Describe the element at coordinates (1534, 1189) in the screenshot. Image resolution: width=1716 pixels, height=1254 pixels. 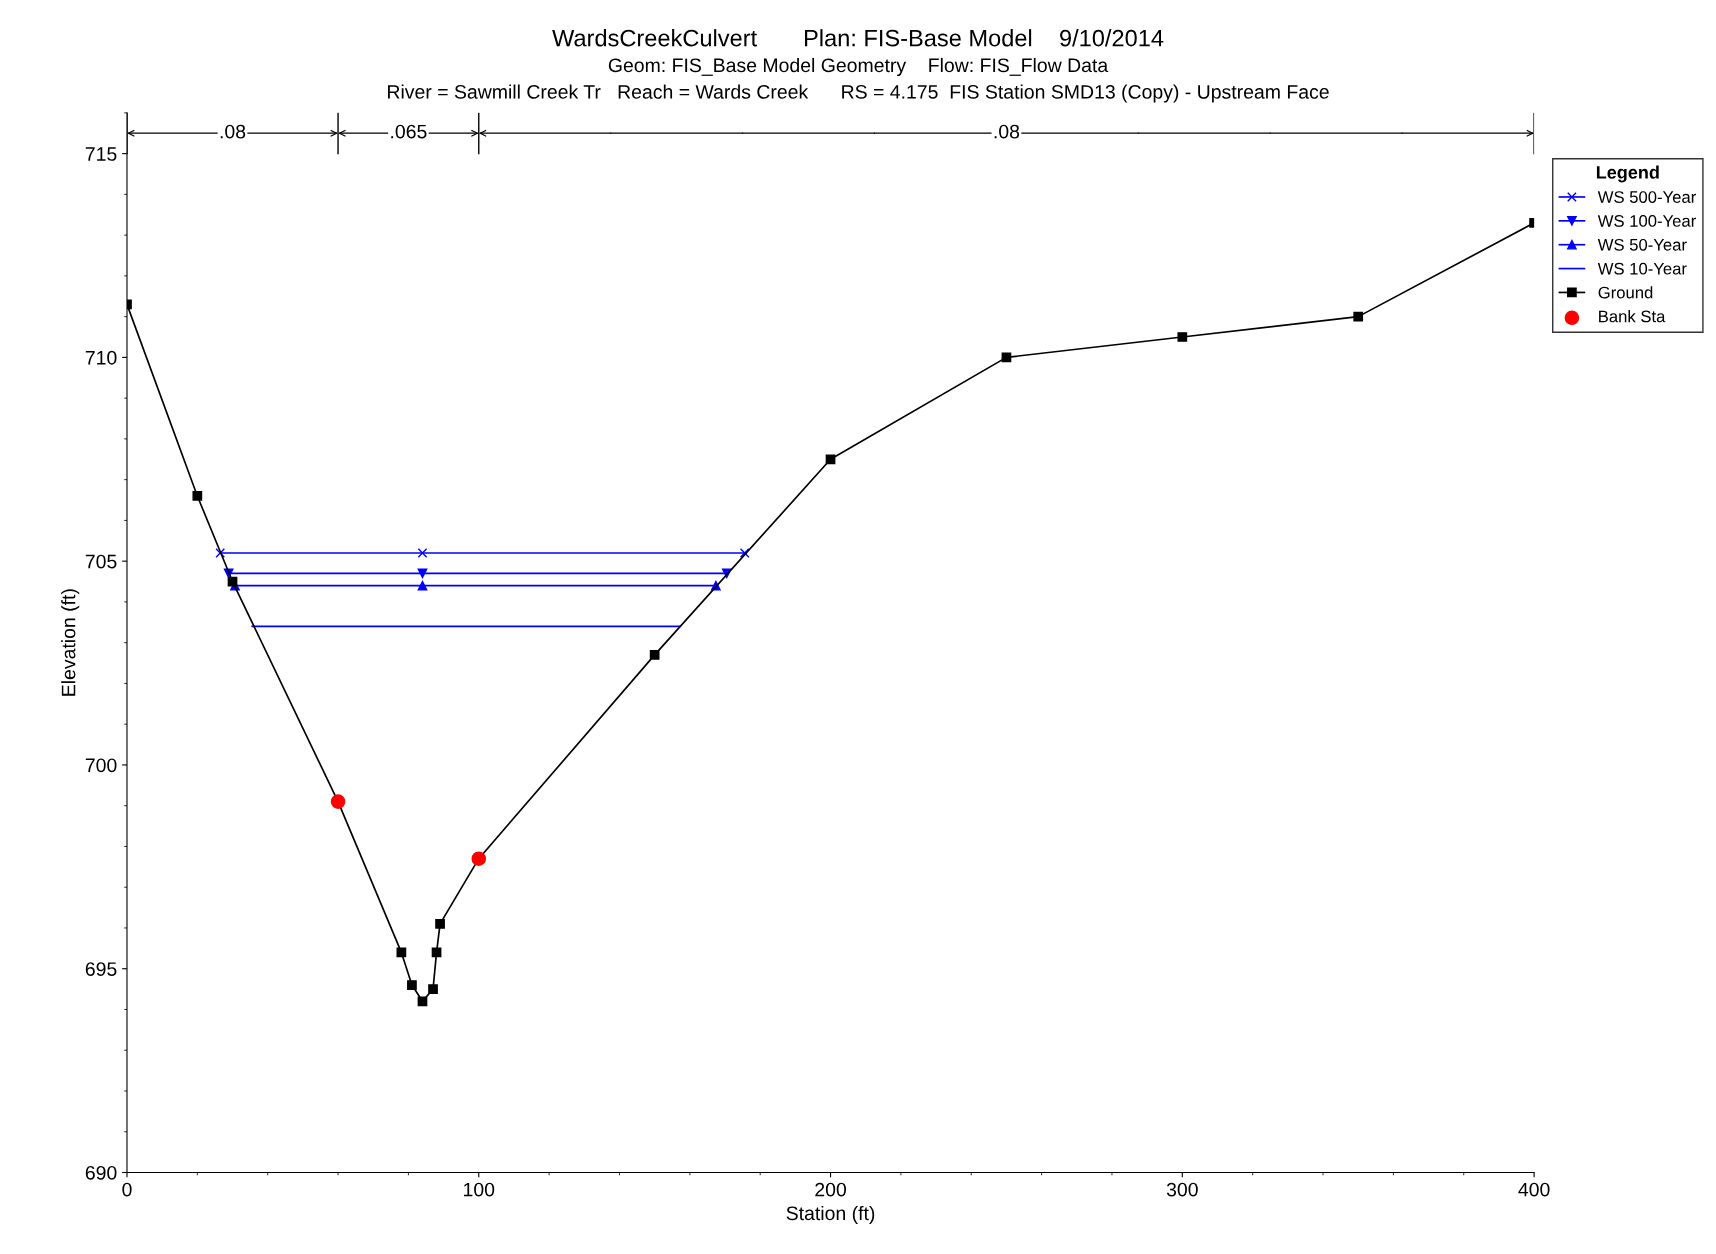
I see `x-tick-label: 400` at that location.